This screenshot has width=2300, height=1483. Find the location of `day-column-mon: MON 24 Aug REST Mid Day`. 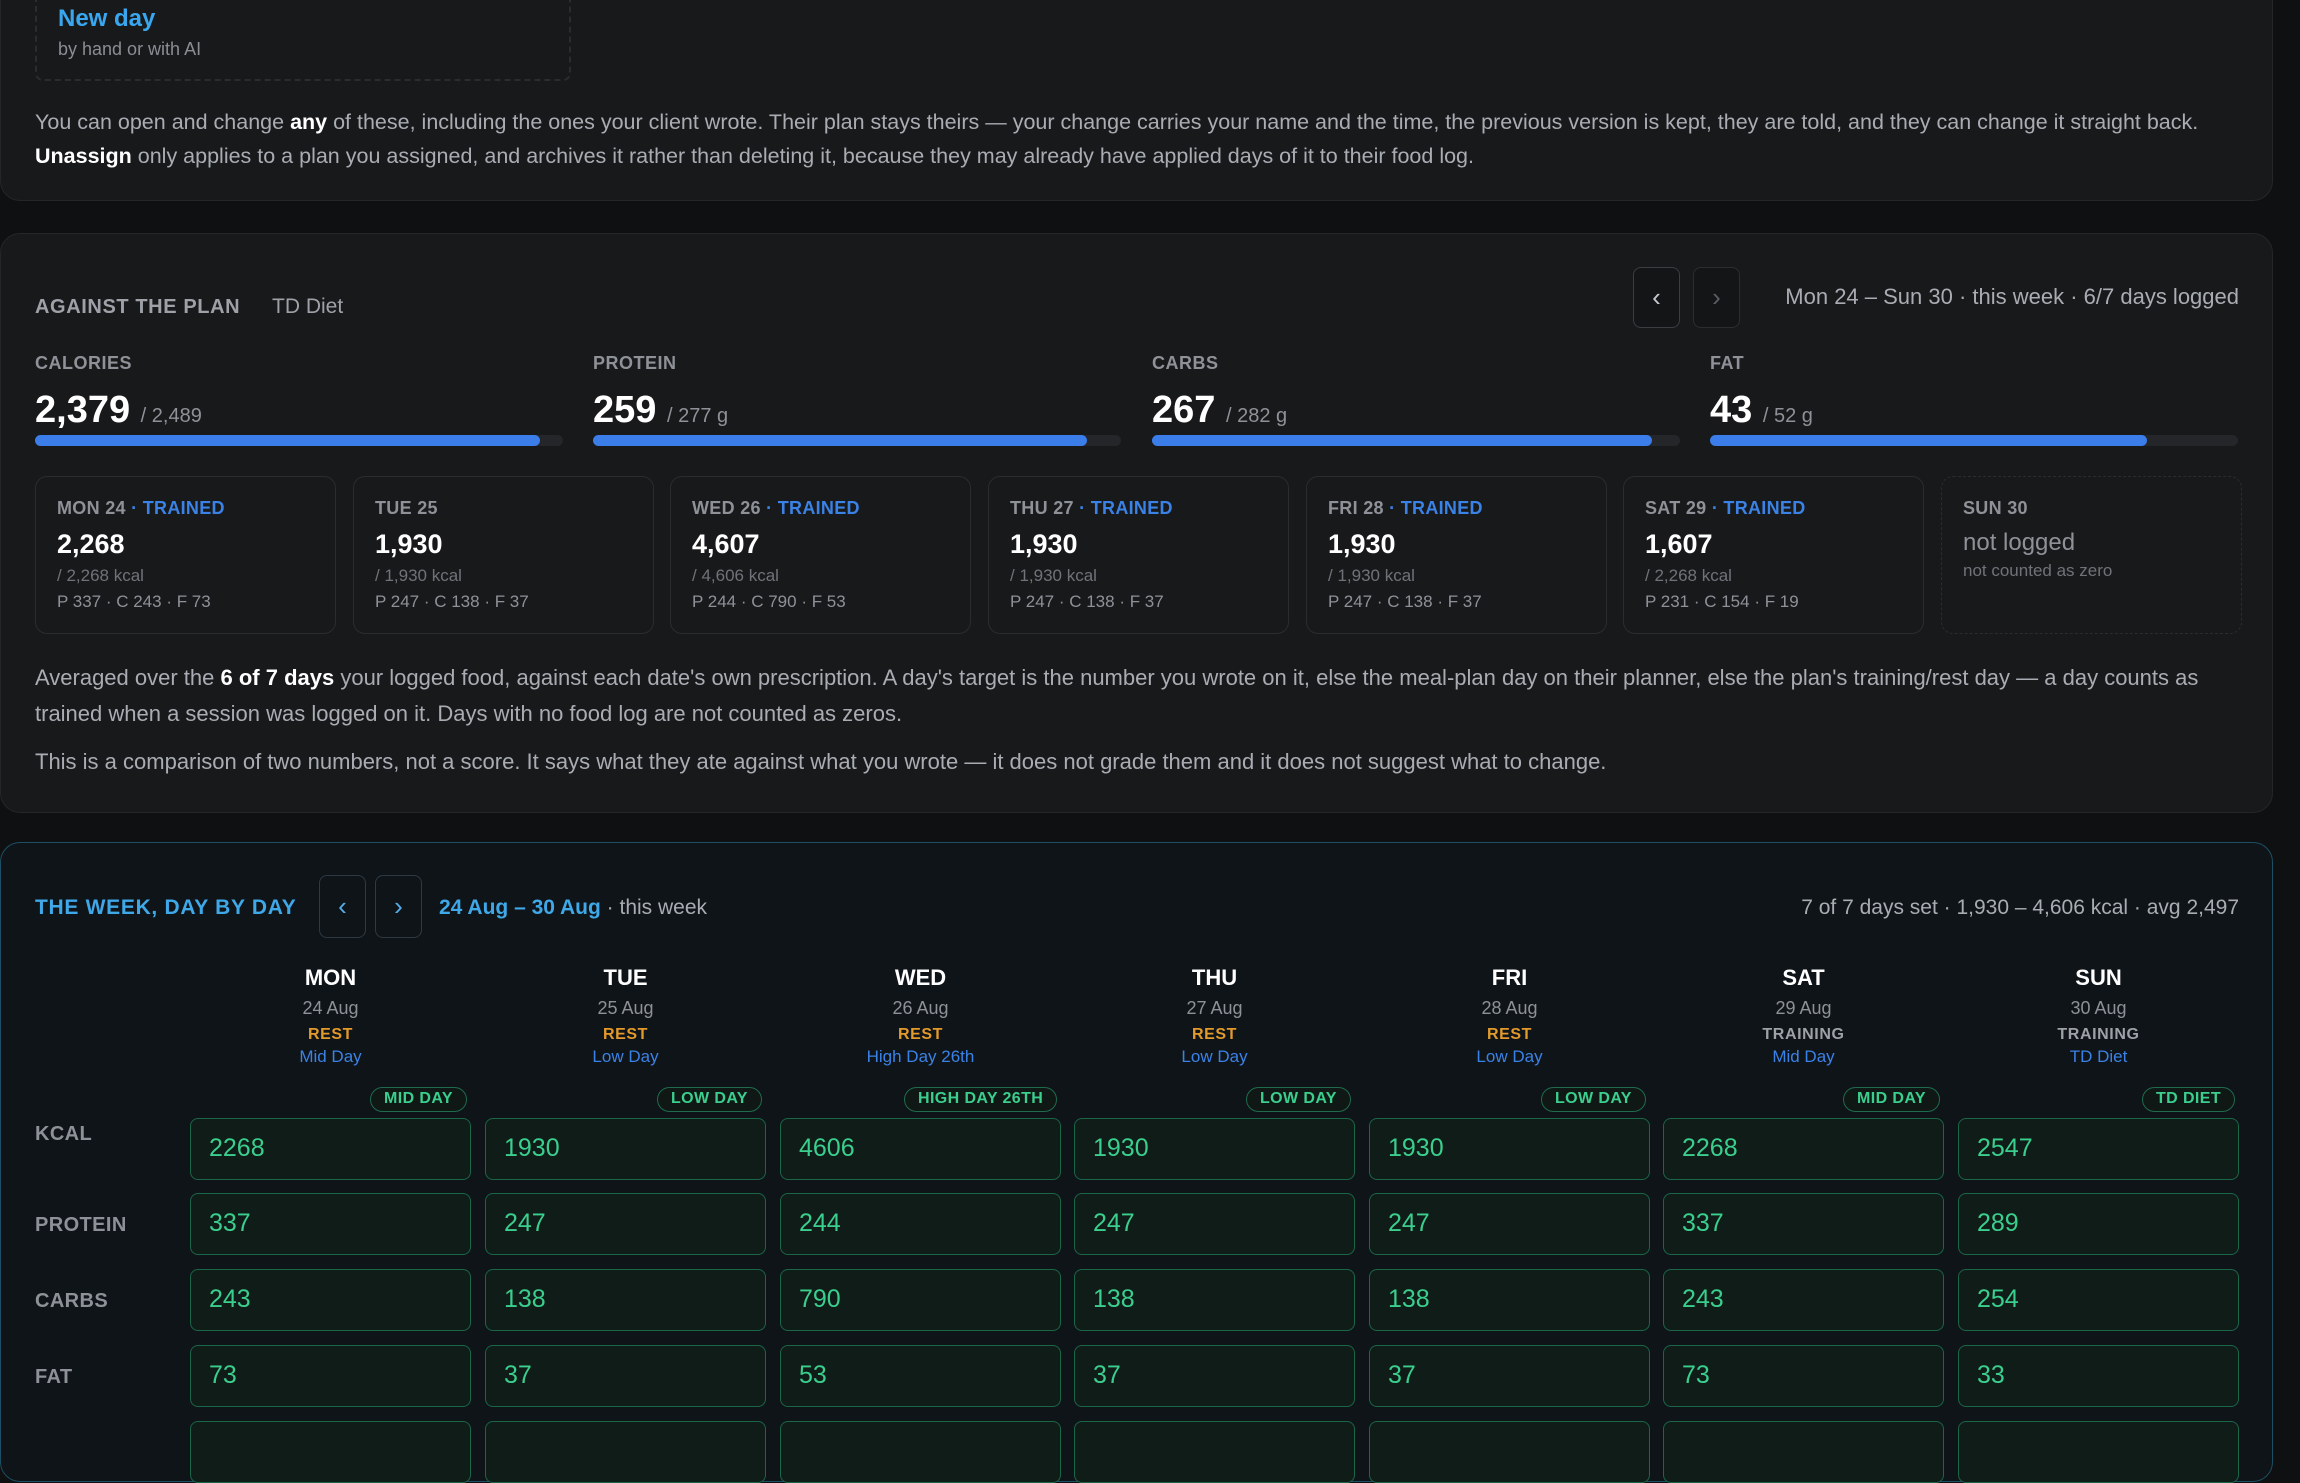

day-column-mon: MON 24 Aug REST Mid Day is located at coordinates (330, 1016).